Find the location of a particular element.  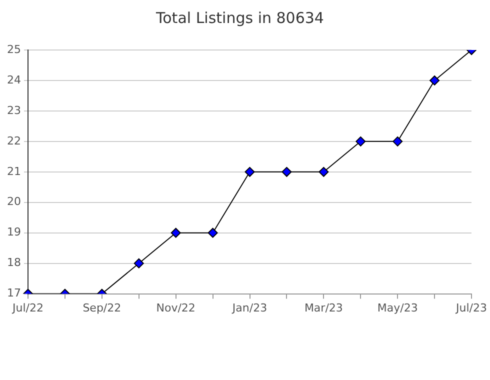

x-tick-label: Nov/22 is located at coordinates (176, 307).